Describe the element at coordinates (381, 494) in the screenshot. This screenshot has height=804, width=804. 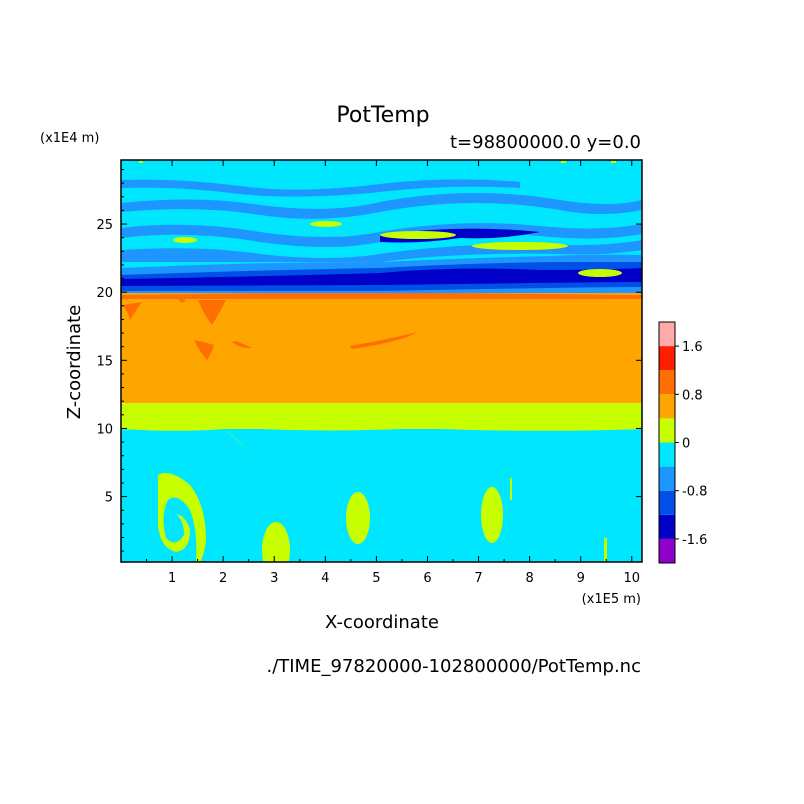
I see `lower-cyan-region` at that location.